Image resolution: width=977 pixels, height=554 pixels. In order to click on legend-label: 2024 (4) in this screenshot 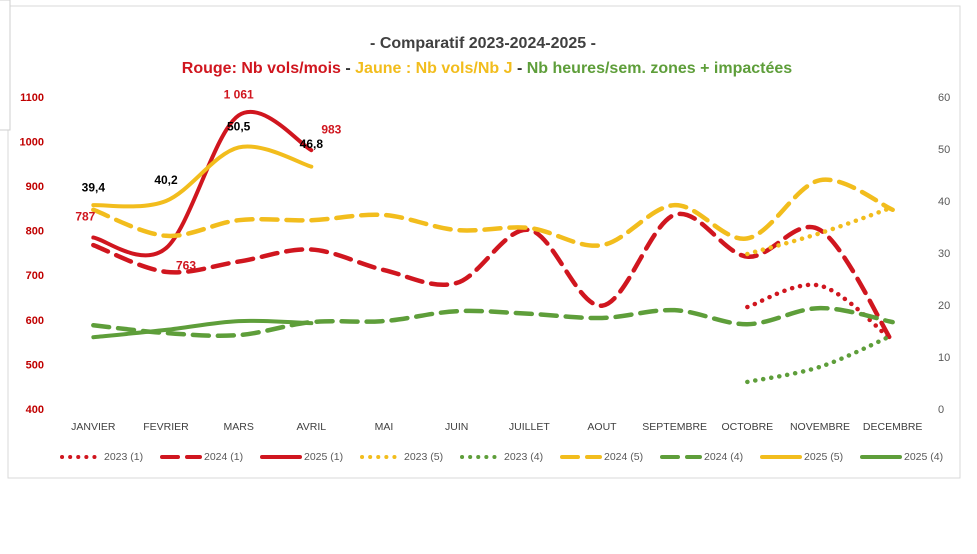, I will do `click(723, 457)`.